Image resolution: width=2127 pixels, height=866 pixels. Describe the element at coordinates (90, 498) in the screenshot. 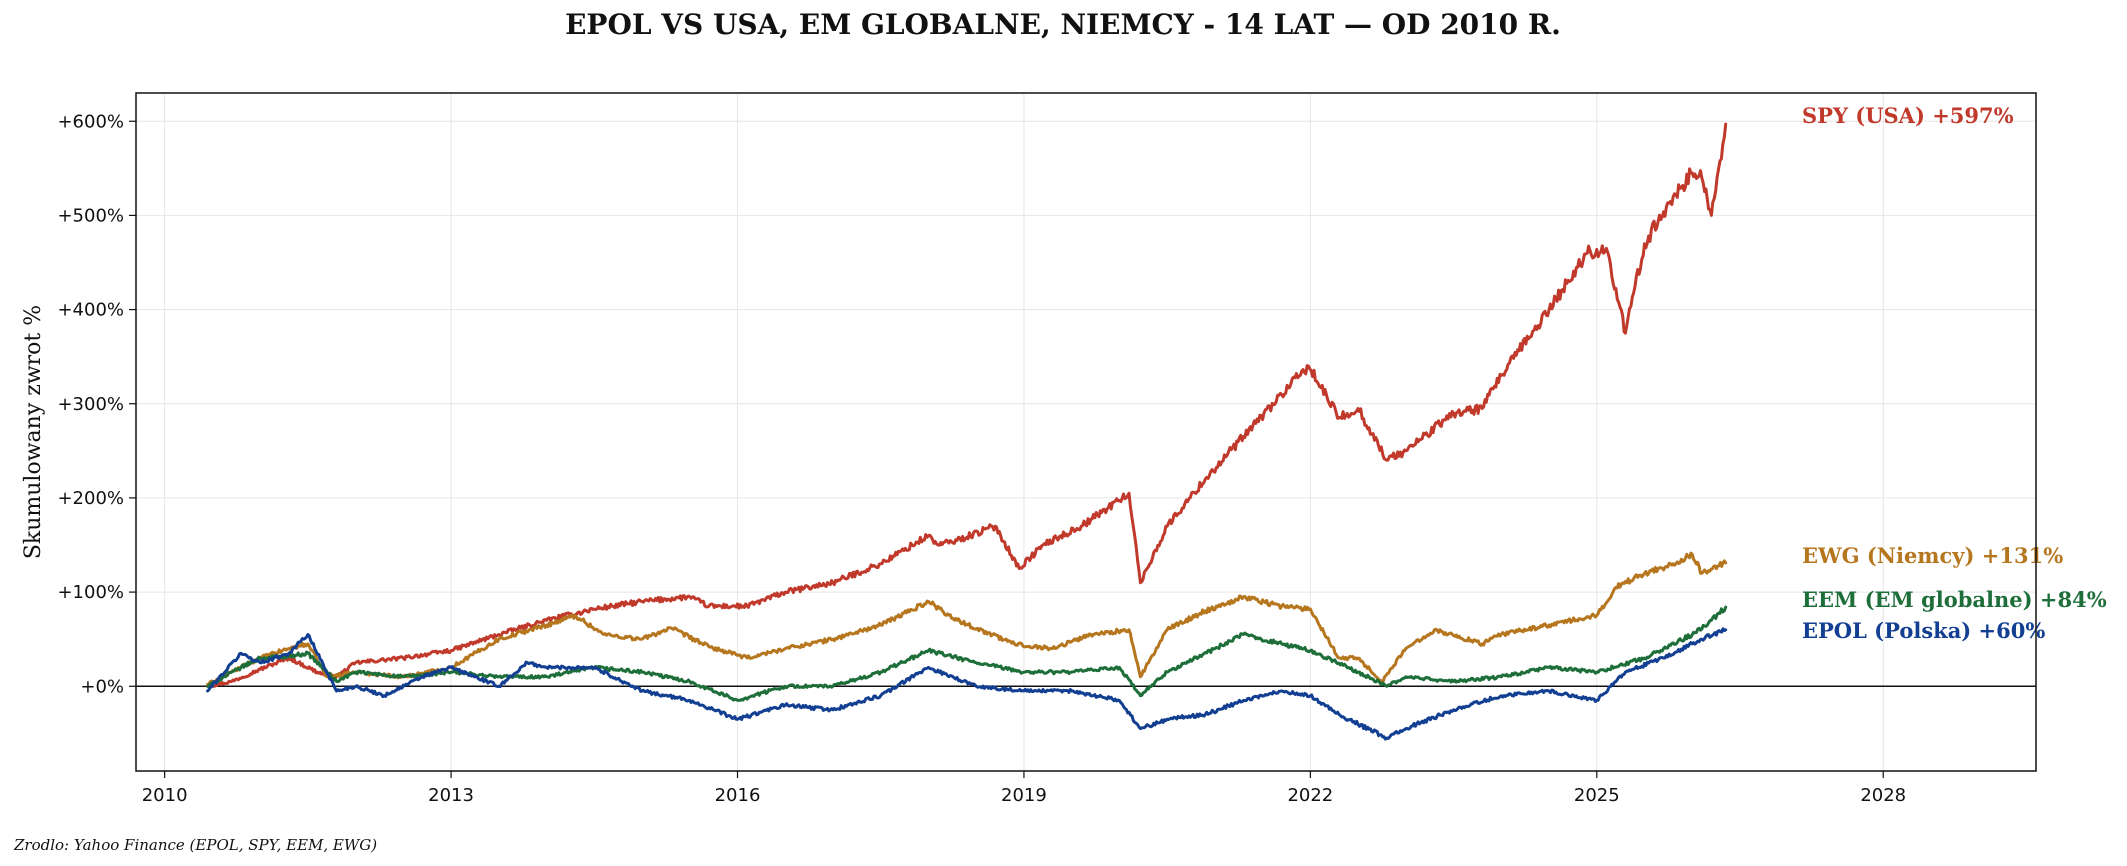

I see `y-tick-label: +200%` at that location.